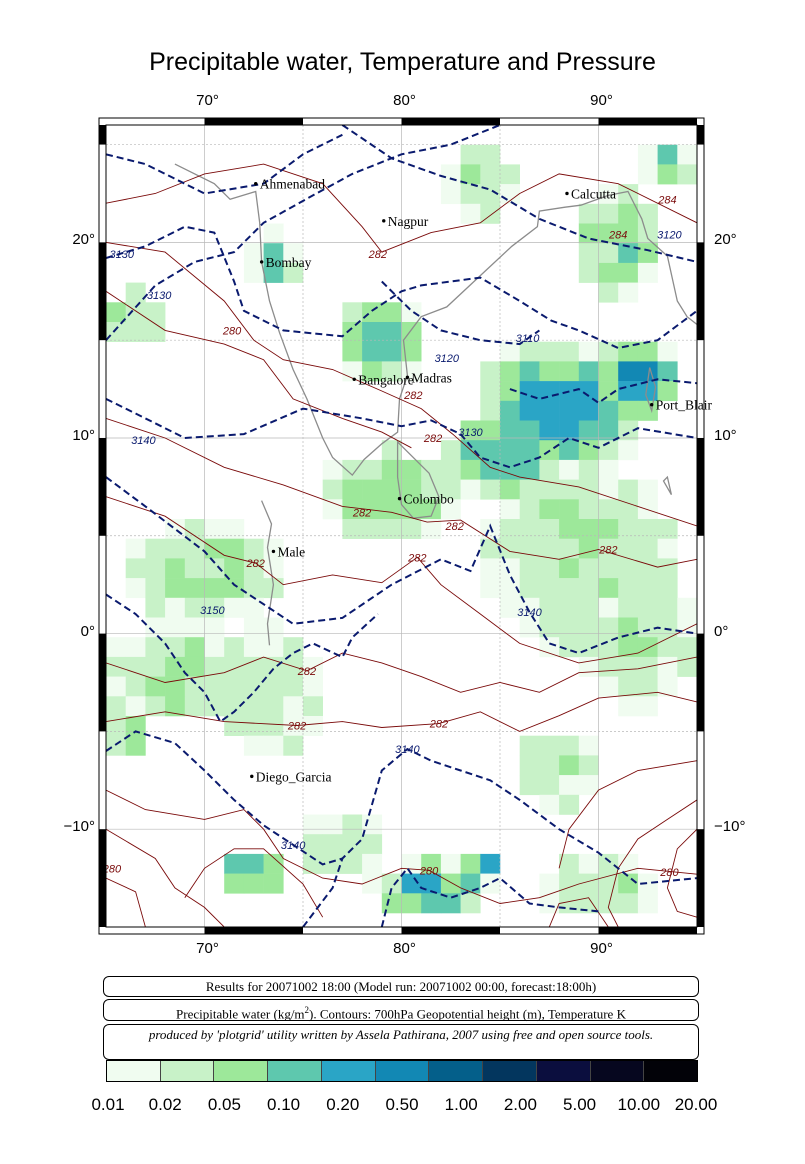  I want to click on city-label: Port_Blair, so click(684, 405).